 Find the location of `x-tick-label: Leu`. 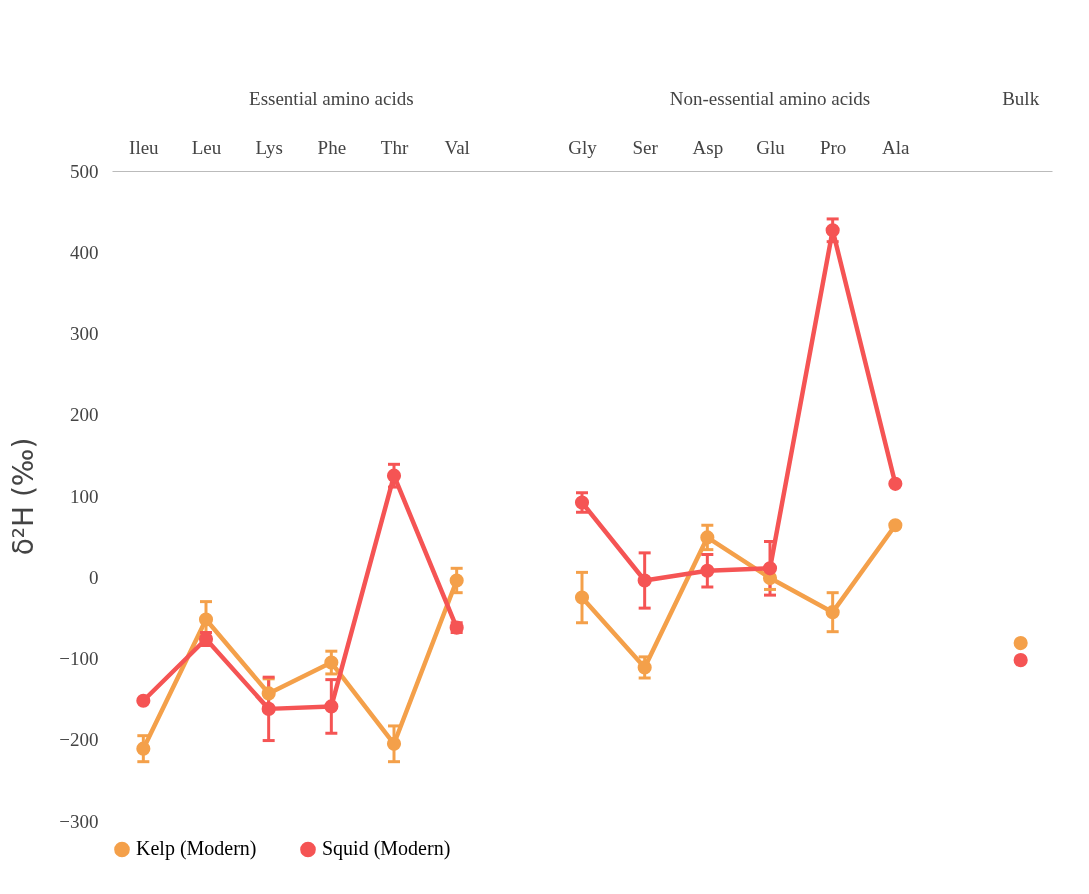

x-tick-label: Leu is located at coordinates (206, 147).